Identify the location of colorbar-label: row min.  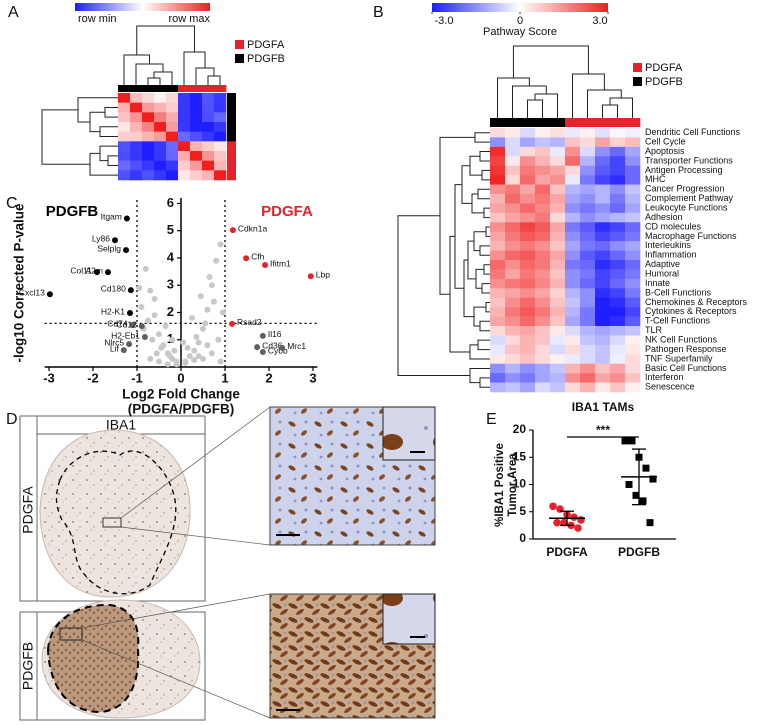
(97, 19).